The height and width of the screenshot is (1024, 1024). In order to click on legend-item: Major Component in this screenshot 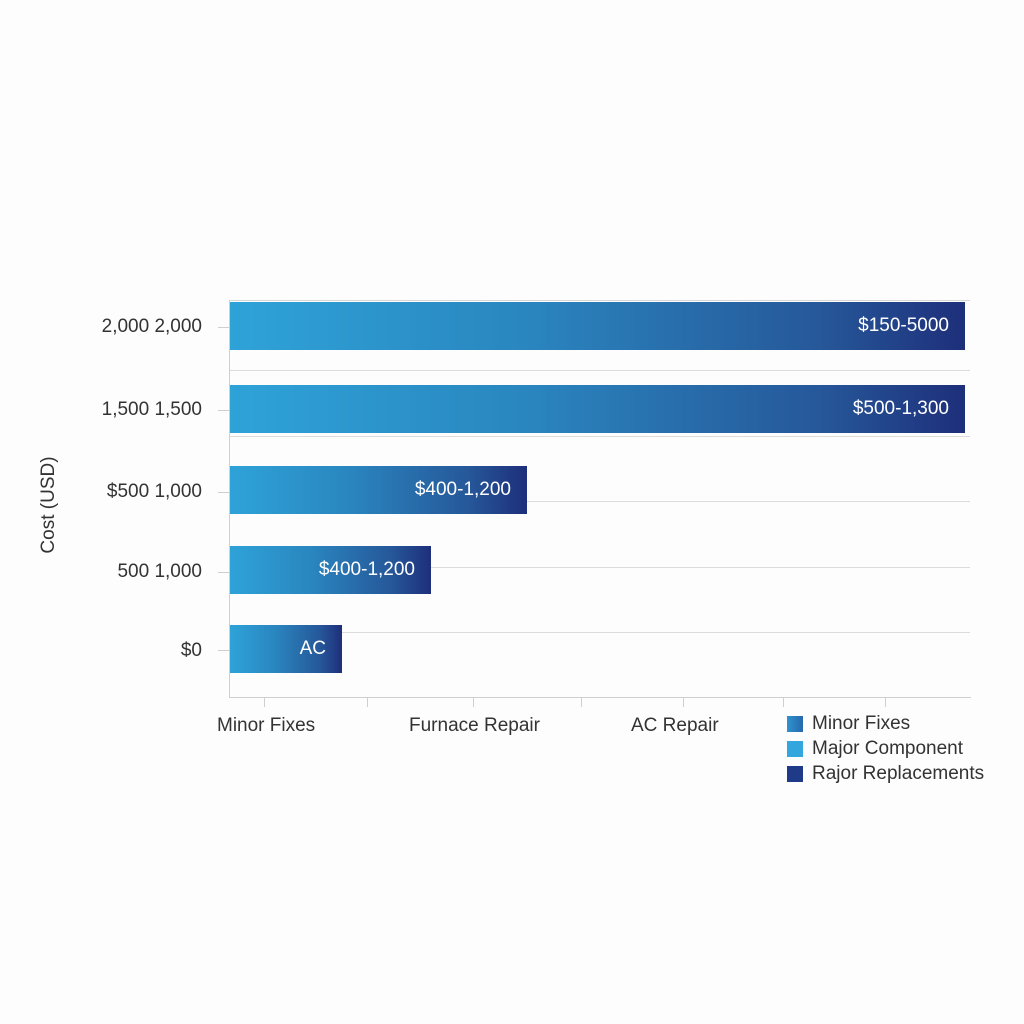, I will do `click(885, 748)`.